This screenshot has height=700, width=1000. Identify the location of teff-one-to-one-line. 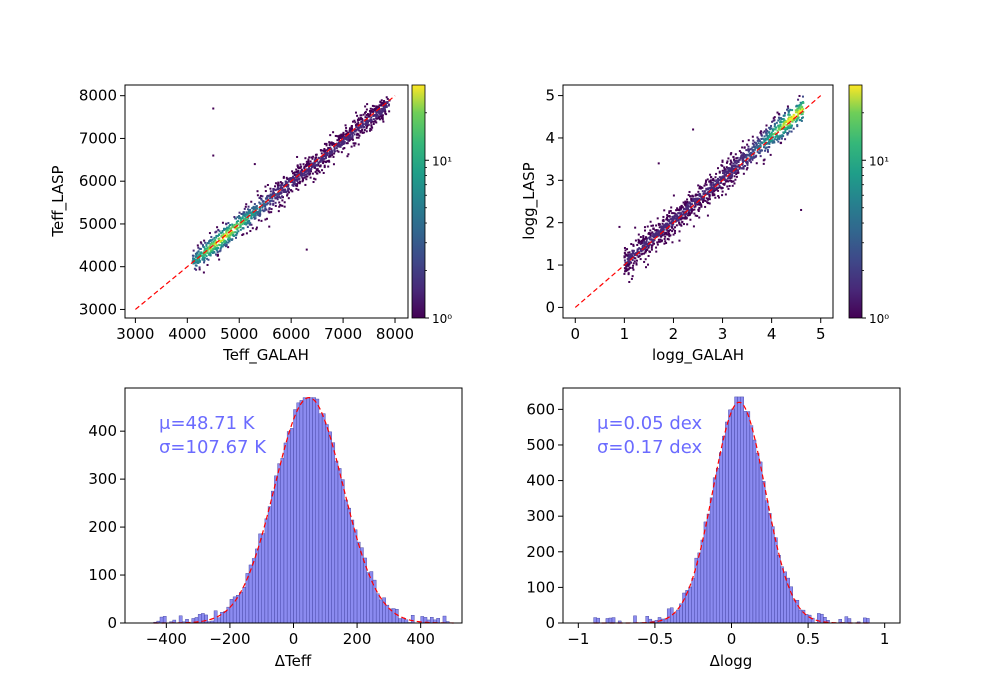
(265, 202).